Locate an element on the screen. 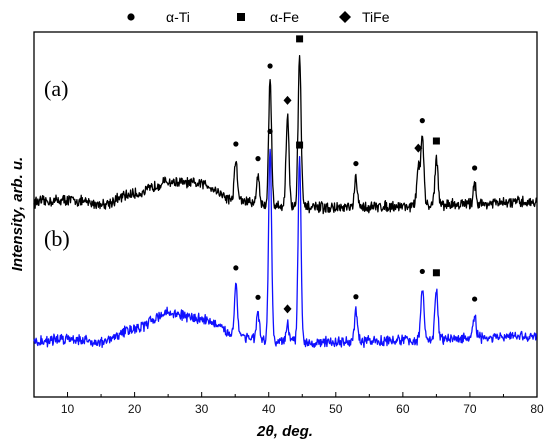 The width and height of the screenshot is (550, 445). panel-label-b: (b) is located at coordinates (57, 238).